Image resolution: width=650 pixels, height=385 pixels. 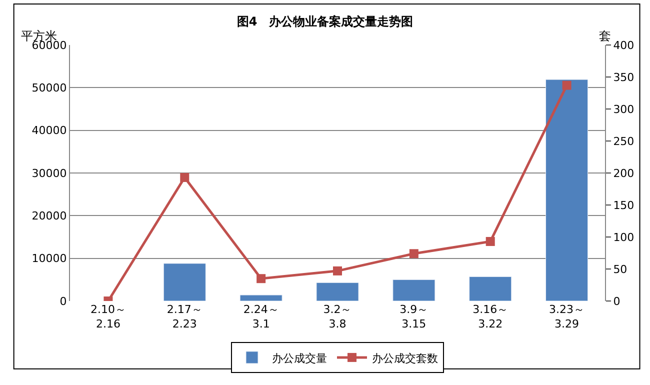 What do you see at coordinates (623, 45) in the screenshot?
I see `y2-tick-label: 400` at bounding box center [623, 45].